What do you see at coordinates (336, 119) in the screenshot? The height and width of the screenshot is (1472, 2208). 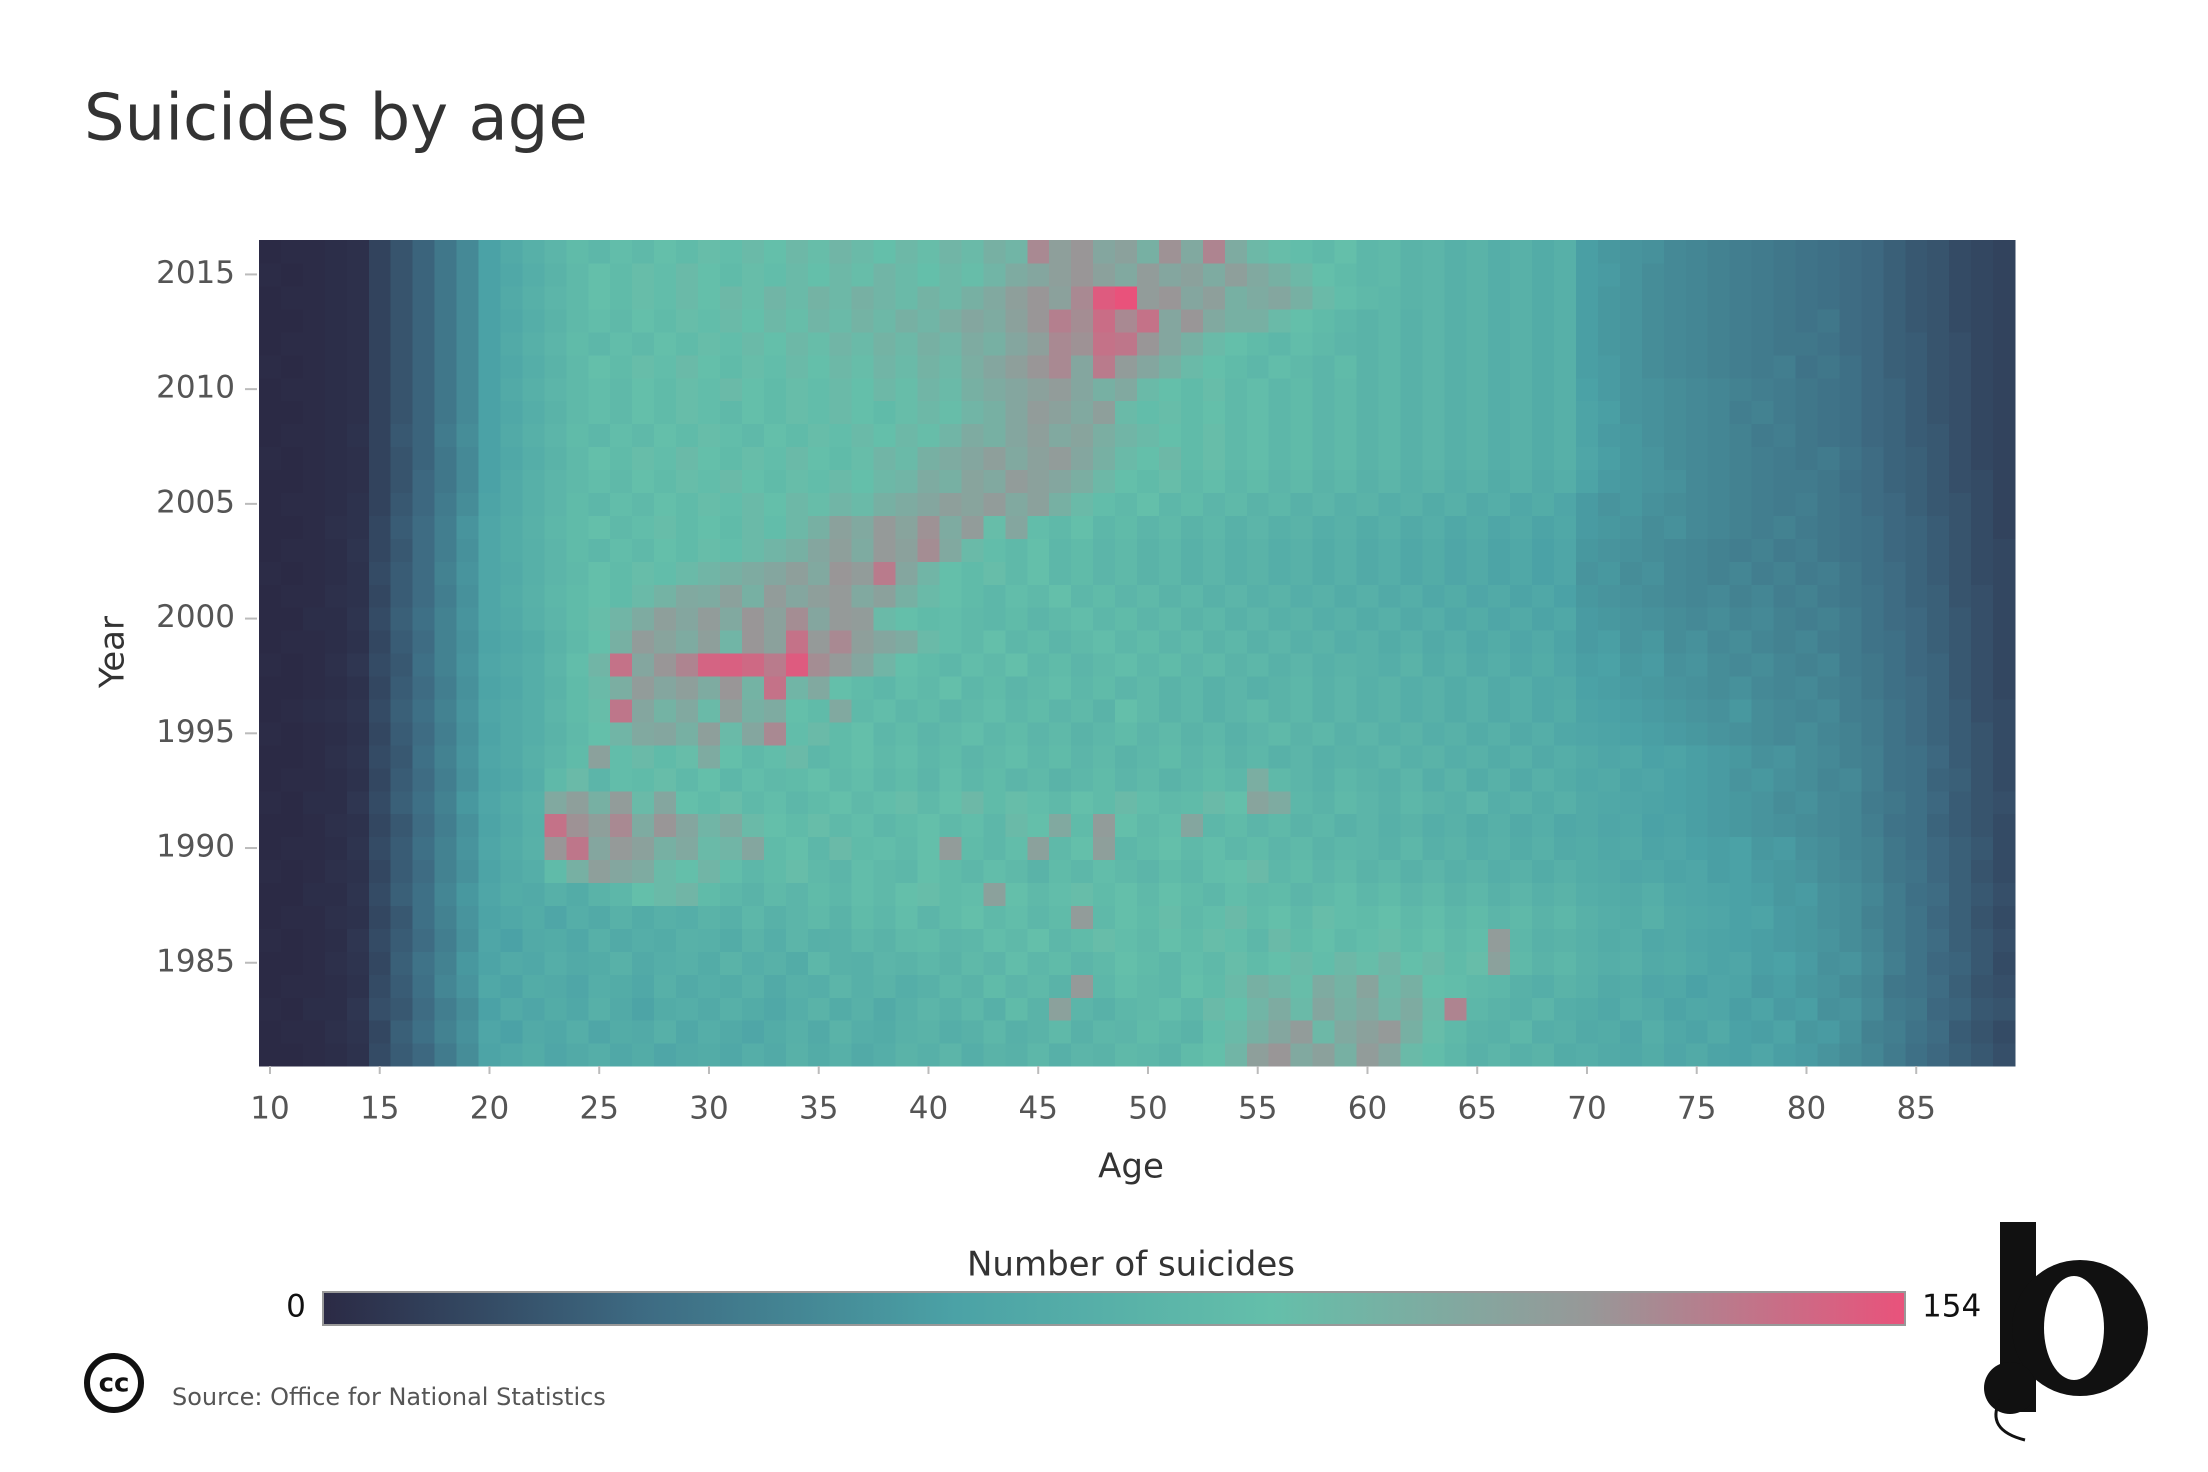 I see `chart-title: Suicides by age` at bounding box center [336, 119].